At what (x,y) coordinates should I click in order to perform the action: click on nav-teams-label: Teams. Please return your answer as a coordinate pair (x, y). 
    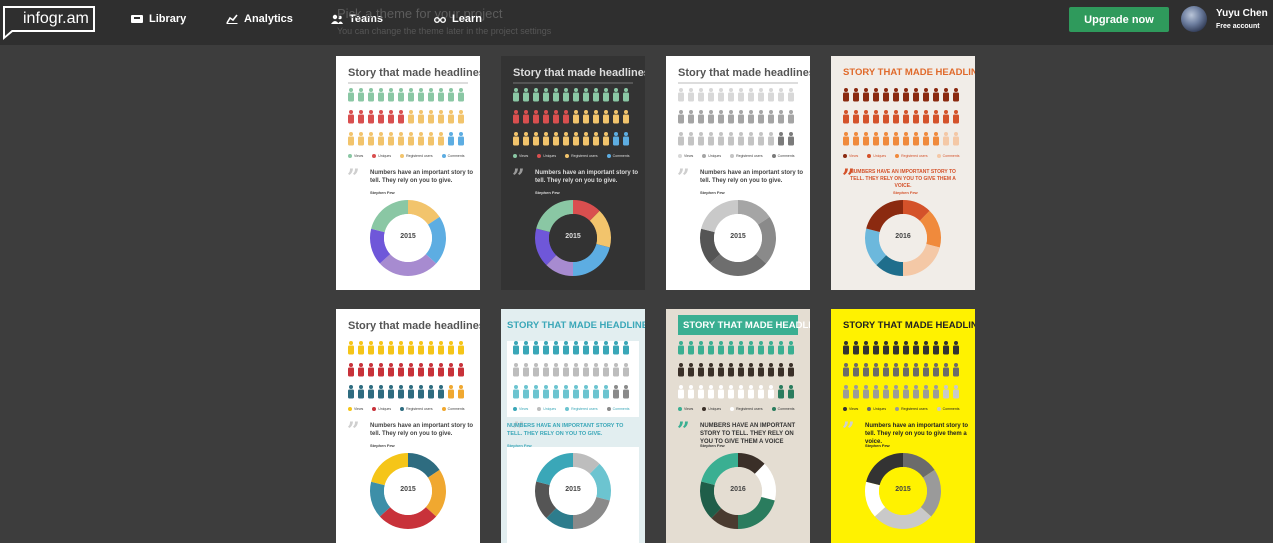
    Looking at the image, I should click on (366, 19).